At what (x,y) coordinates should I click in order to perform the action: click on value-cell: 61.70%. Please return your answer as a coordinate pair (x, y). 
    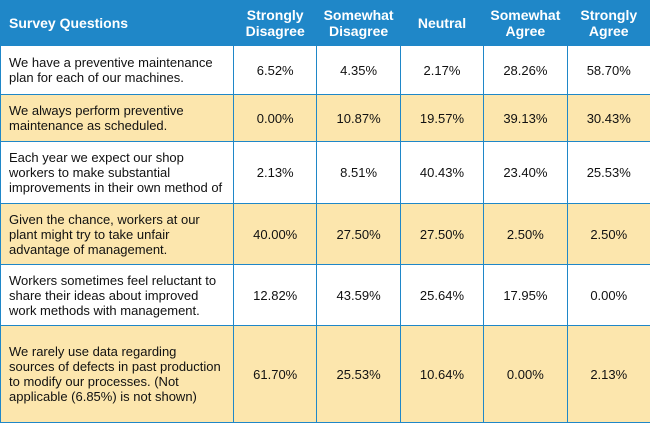
    Looking at the image, I should click on (275, 374).